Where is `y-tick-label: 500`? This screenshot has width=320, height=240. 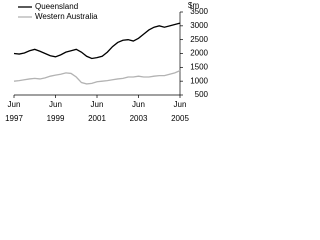
y-tick-label: 500 is located at coordinates (202, 94).